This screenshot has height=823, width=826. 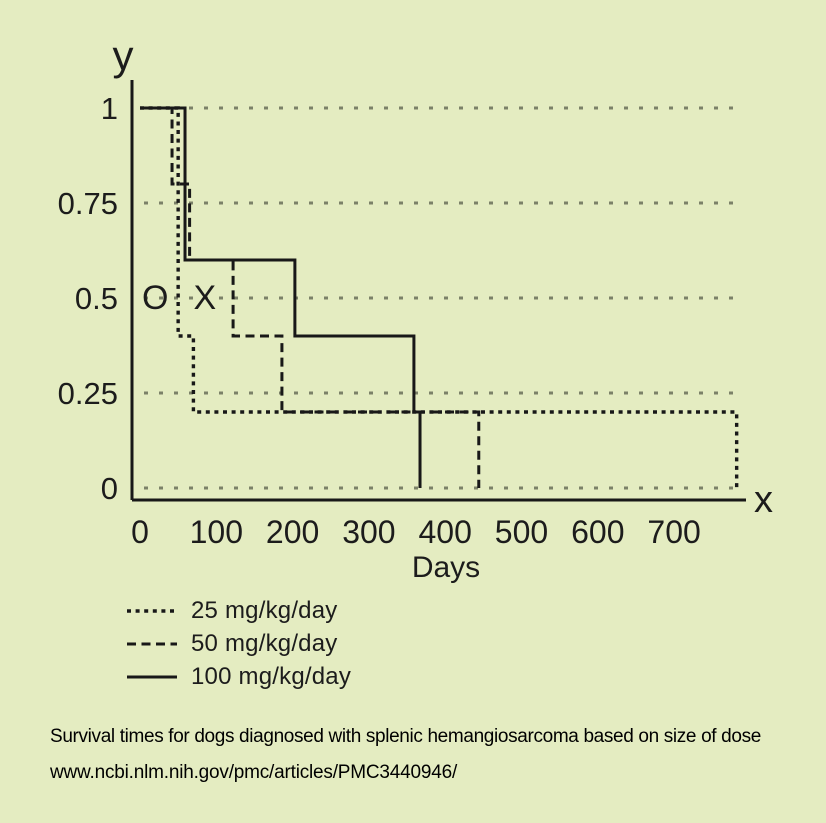 I want to click on legend-item-100-mg-kg-day: 100 mg/kg/day, so click(x=239, y=676).